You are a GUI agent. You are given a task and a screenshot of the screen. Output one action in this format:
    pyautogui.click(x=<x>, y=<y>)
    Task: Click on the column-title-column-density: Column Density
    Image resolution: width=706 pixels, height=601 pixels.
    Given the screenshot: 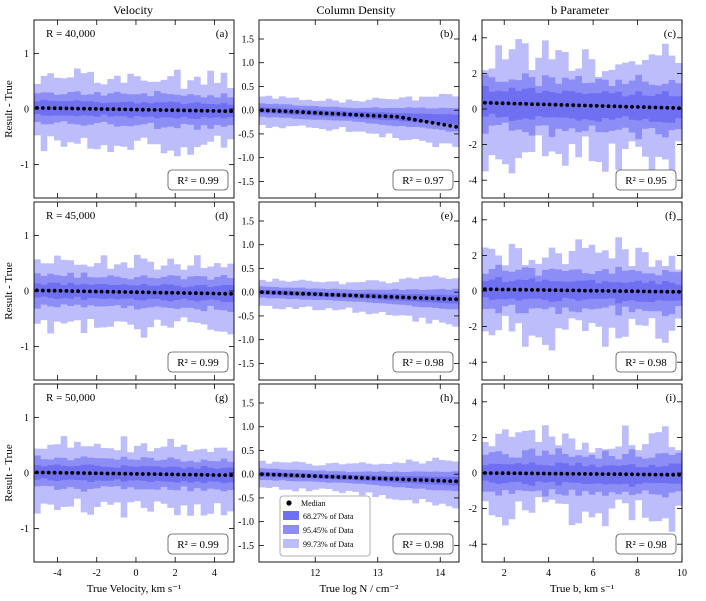 What is the action you would take?
    pyautogui.click(x=355, y=10)
    